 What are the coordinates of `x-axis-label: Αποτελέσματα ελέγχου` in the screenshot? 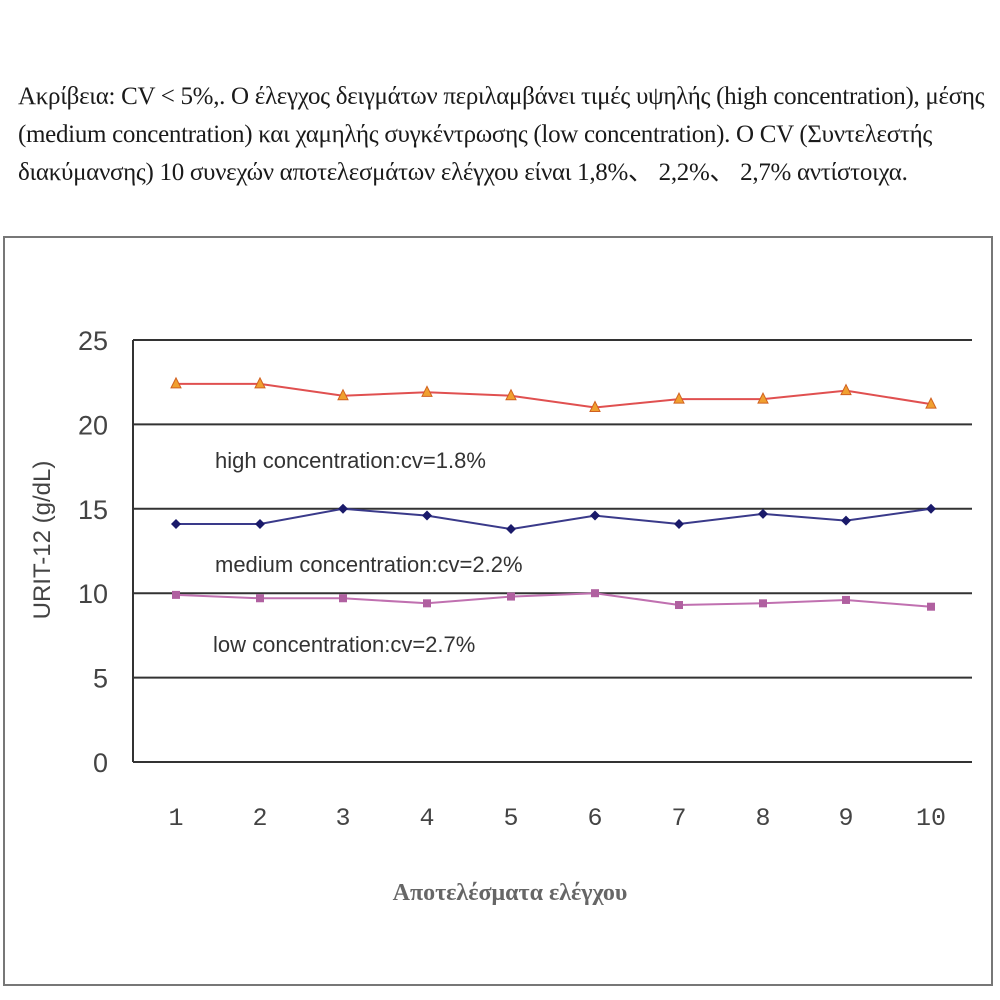 It's located at (510, 893).